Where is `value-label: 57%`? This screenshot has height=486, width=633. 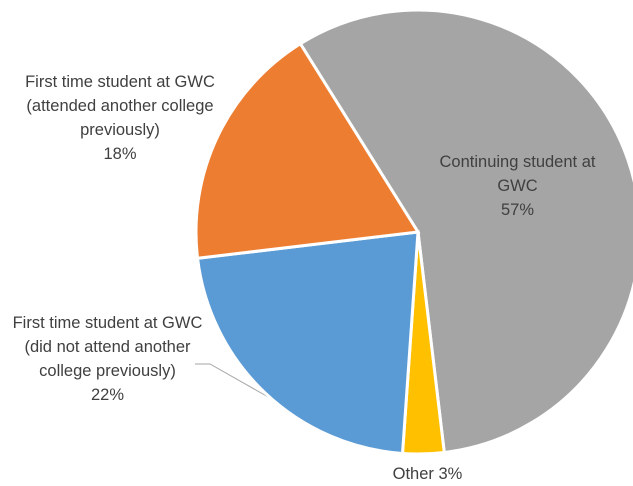 value-label: 57% is located at coordinates (517, 210).